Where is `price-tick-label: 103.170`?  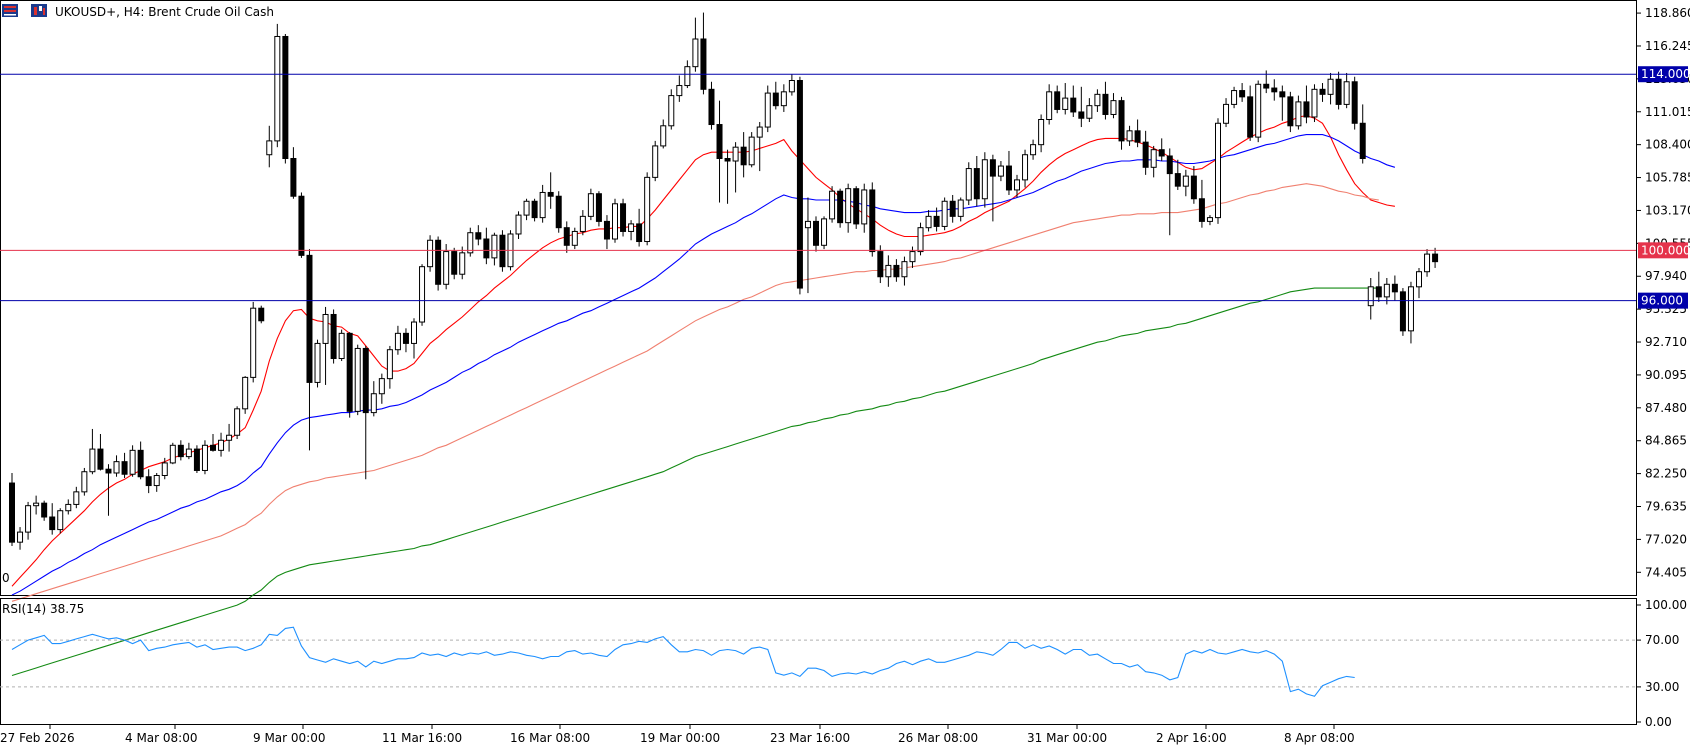
price-tick-label: 103.170 is located at coordinates (1667, 210).